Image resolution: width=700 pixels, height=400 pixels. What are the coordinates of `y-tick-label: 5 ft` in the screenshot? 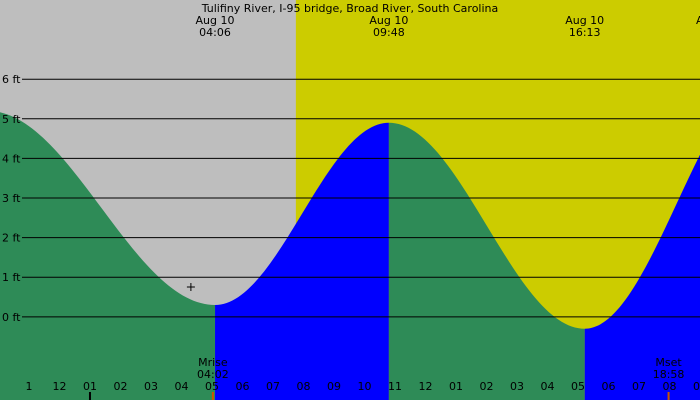 It's located at (11, 119).